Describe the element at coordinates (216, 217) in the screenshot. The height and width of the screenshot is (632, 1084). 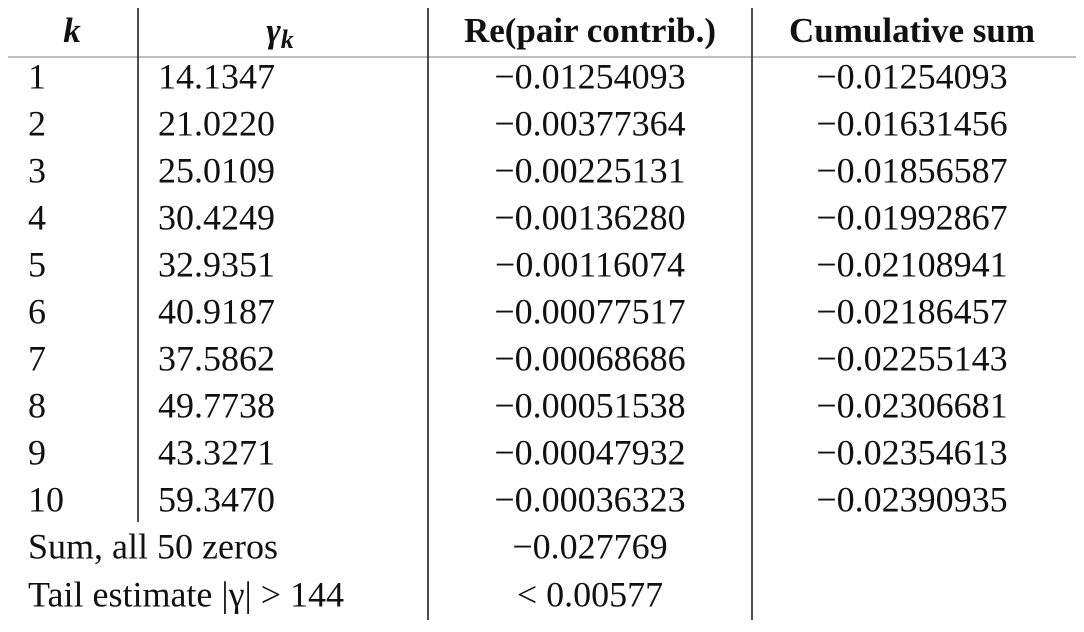
I see `cell: 30.4249` at that location.